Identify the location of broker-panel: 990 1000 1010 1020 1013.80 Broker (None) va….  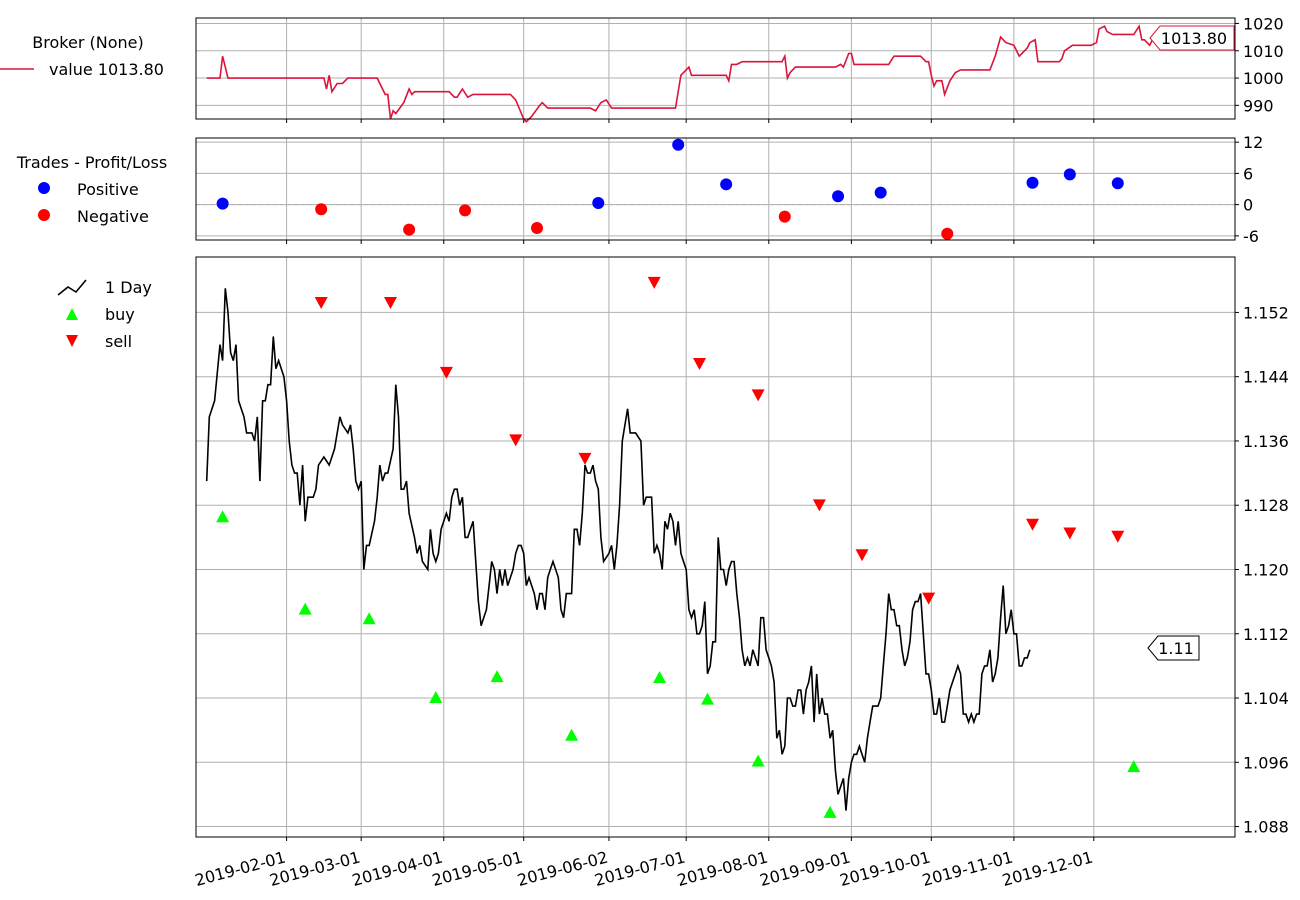
(642, 68).